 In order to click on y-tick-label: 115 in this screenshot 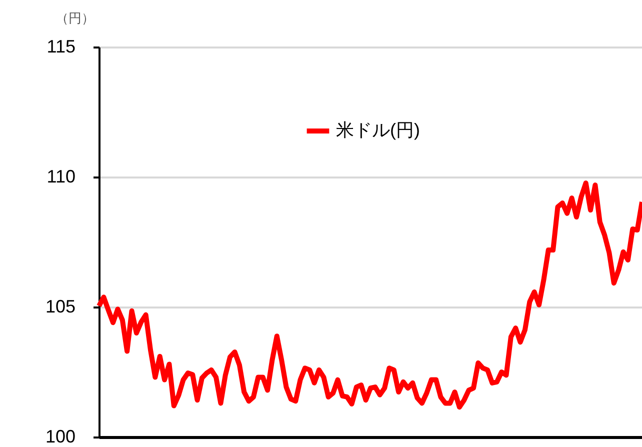, I will do `click(61, 46)`.